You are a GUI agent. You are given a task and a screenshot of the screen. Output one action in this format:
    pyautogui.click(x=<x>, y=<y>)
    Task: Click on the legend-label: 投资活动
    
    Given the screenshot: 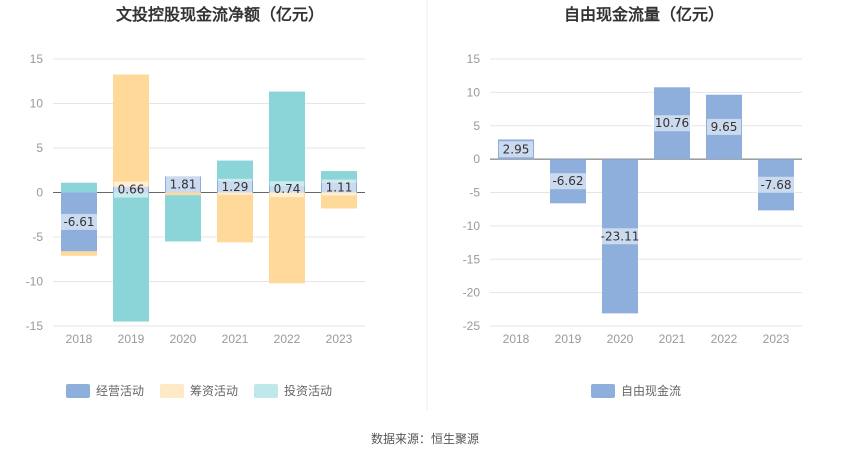 What is the action you would take?
    pyautogui.click(x=308, y=390)
    